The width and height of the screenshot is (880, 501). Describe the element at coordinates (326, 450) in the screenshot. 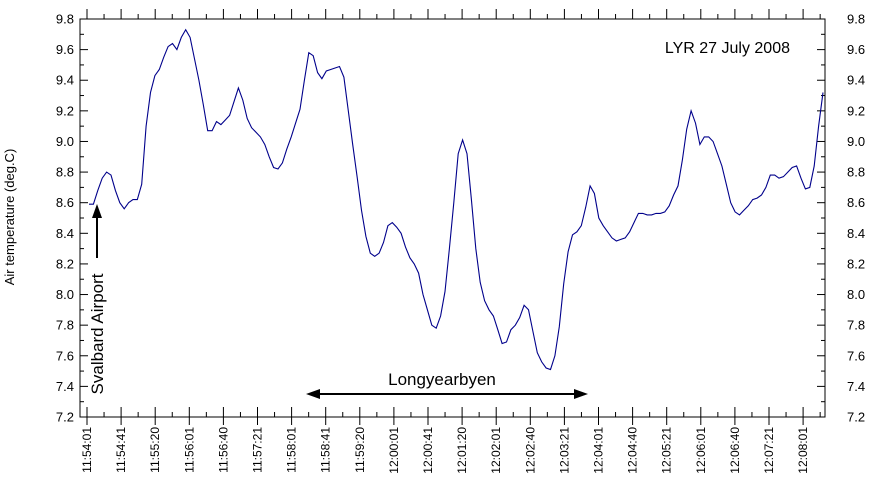

I see `x-tick-label: 11:58:41` at that location.